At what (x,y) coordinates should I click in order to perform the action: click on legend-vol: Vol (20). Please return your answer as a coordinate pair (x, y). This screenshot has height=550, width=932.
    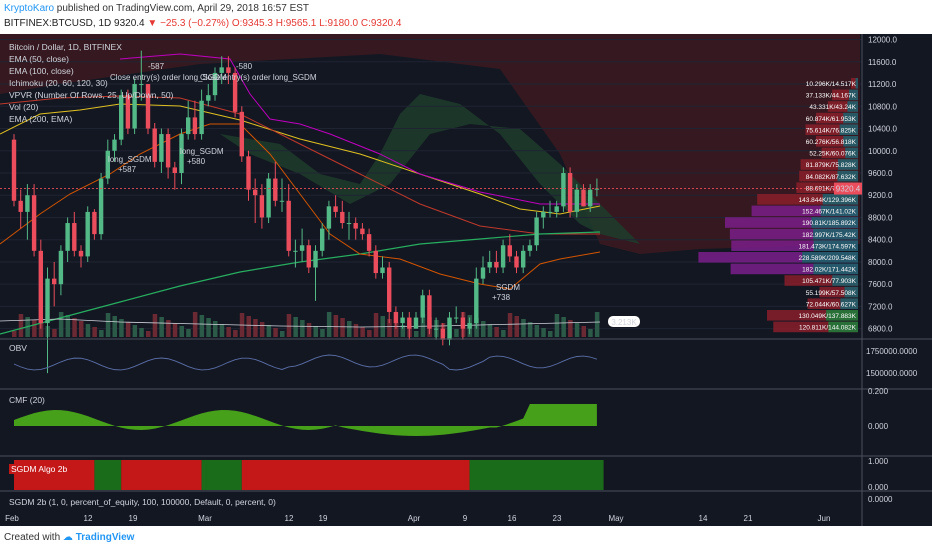
    Looking at the image, I should click on (24, 107).